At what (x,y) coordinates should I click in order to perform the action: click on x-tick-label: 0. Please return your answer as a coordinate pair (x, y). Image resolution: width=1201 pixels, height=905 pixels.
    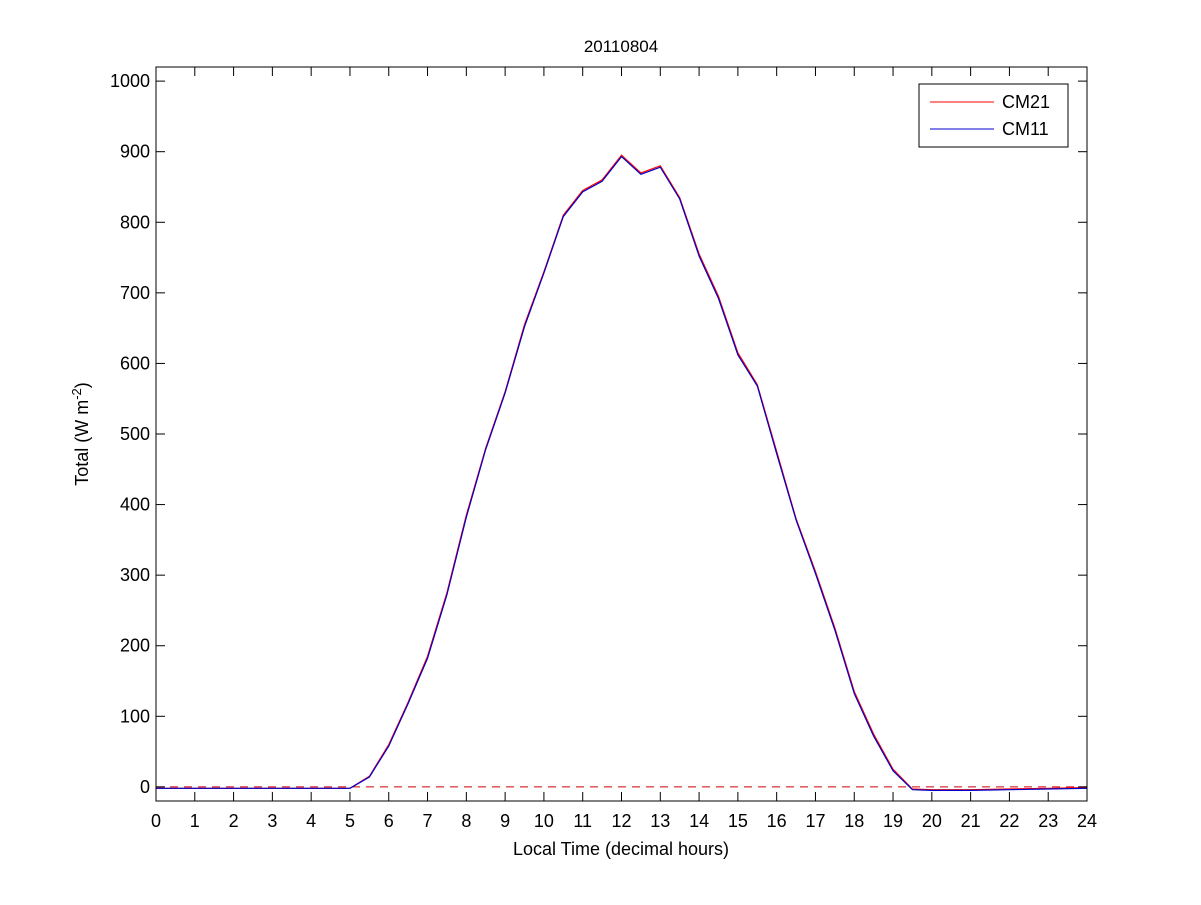
    Looking at the image, I should click on (156, 821).